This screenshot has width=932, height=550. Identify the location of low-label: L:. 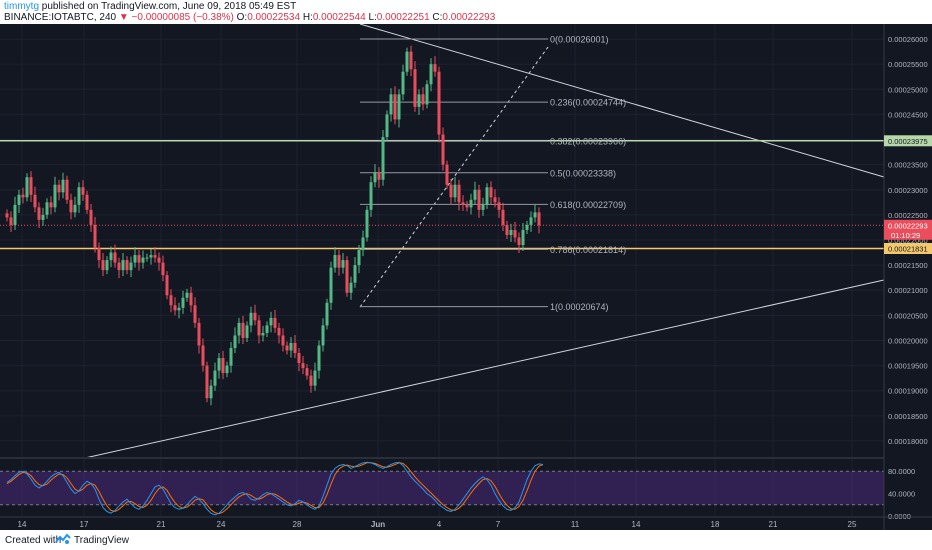
(372, 17).